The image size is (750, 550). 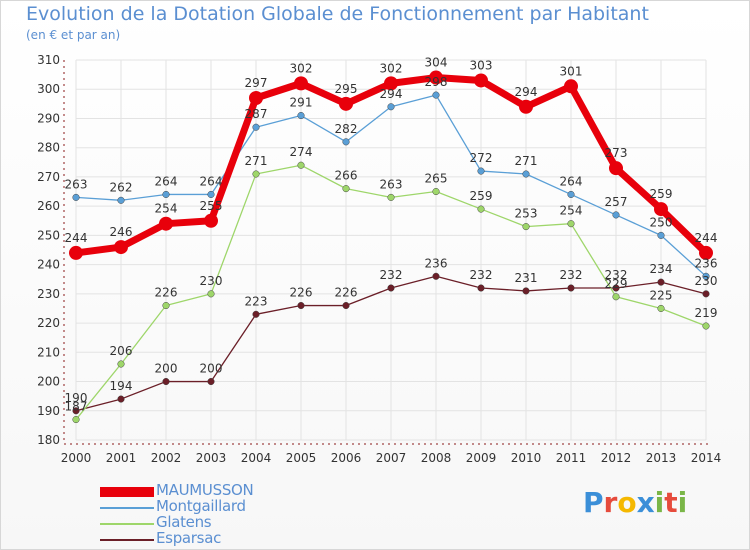 What do you see at coordinates (661, 458) in the screenshot?
I see `x-tick-label: 2013` at bounding box center [661, 458].